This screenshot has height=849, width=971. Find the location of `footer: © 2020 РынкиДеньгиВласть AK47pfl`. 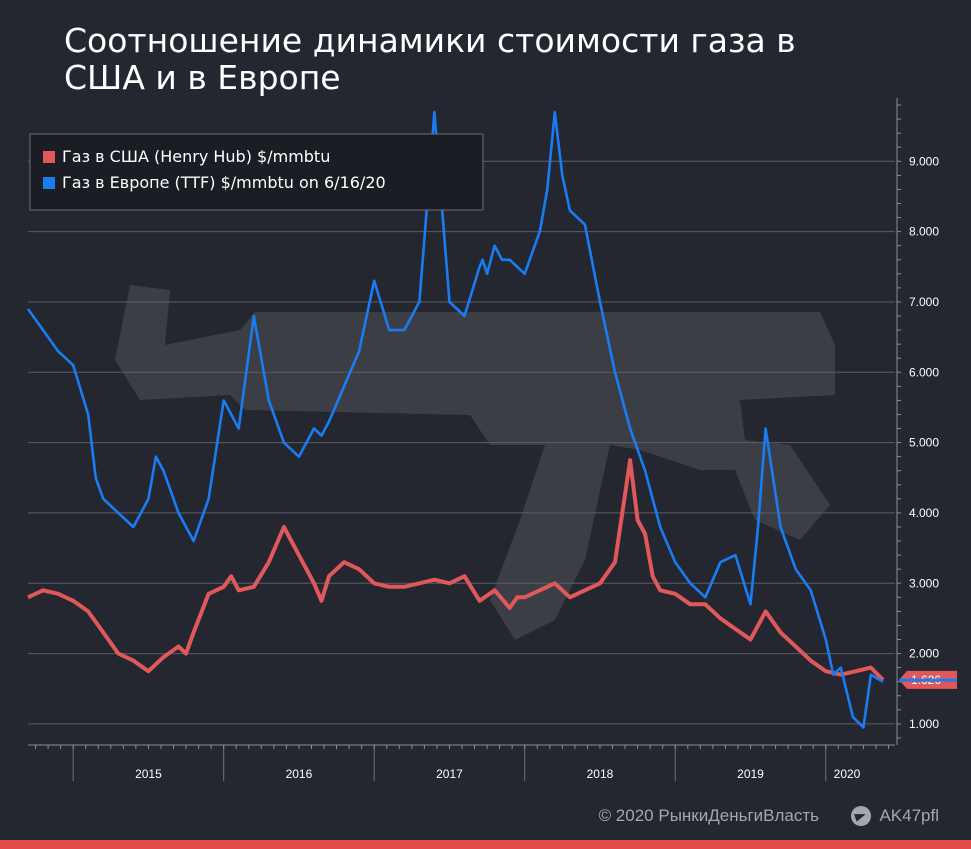

footer: © 2020 РынкиДеньгиВласть AK47pfl is located at coordinates (485, 816).